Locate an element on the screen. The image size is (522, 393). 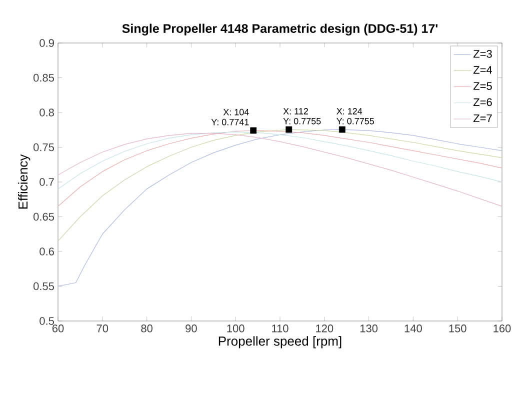
x-tick-label: 80 is located at coordinates (146, 328).